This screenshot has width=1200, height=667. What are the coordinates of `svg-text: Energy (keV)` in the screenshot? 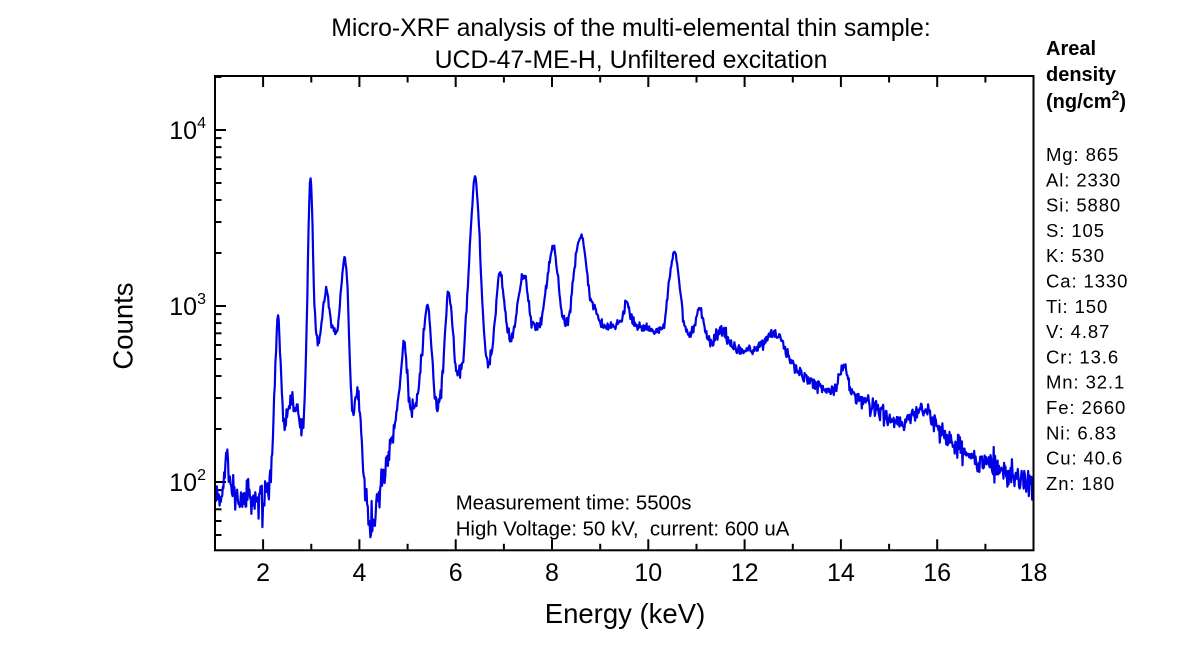 It's located at (625, 613).